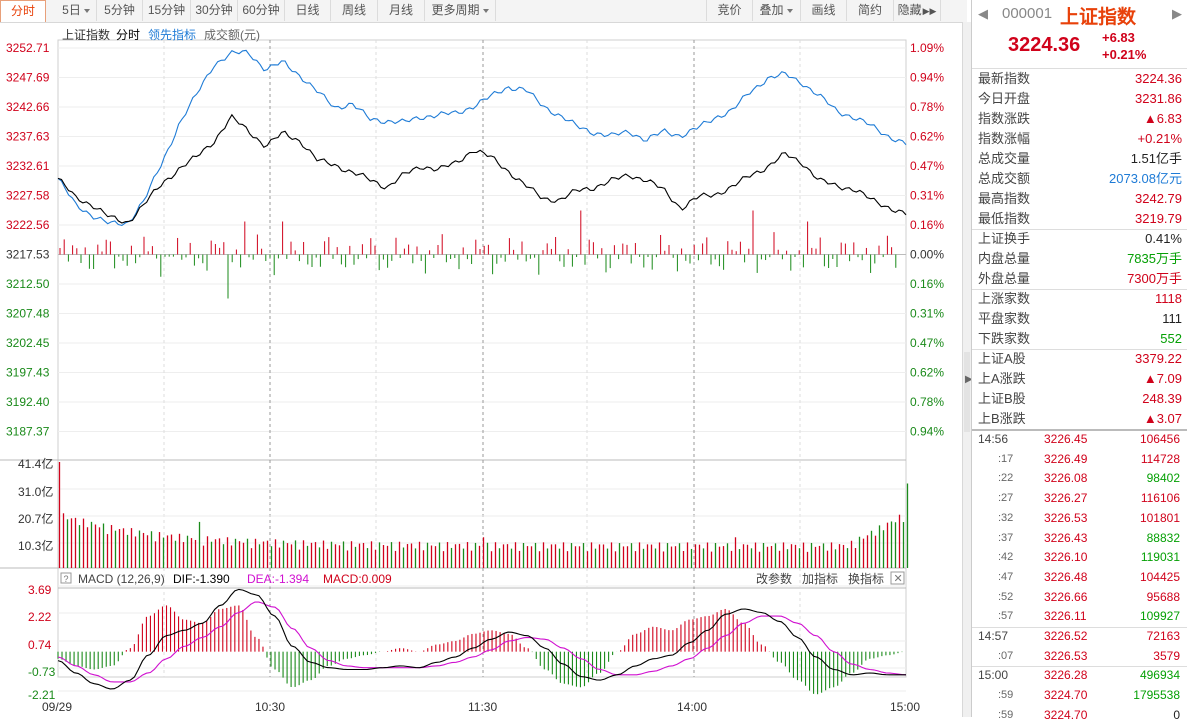 The height and width of the screenshot is (726, 1187). I want to click on price-axis-label: 3187.37, so click(28, 432).